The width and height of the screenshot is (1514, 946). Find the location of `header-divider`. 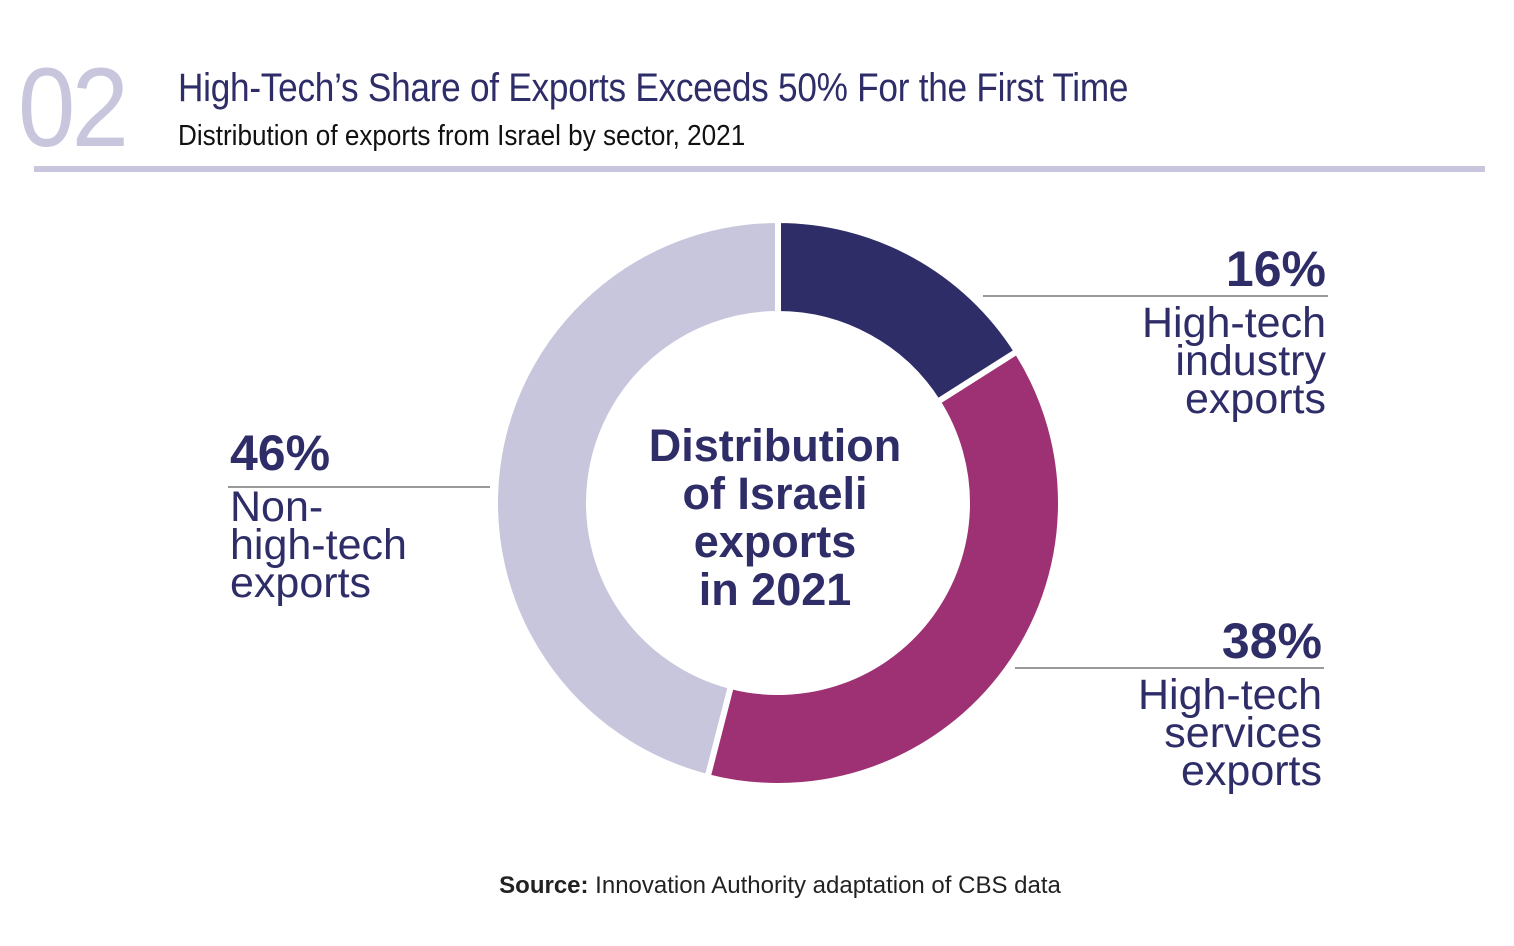

header-divider is located at coordinates (759, 169).